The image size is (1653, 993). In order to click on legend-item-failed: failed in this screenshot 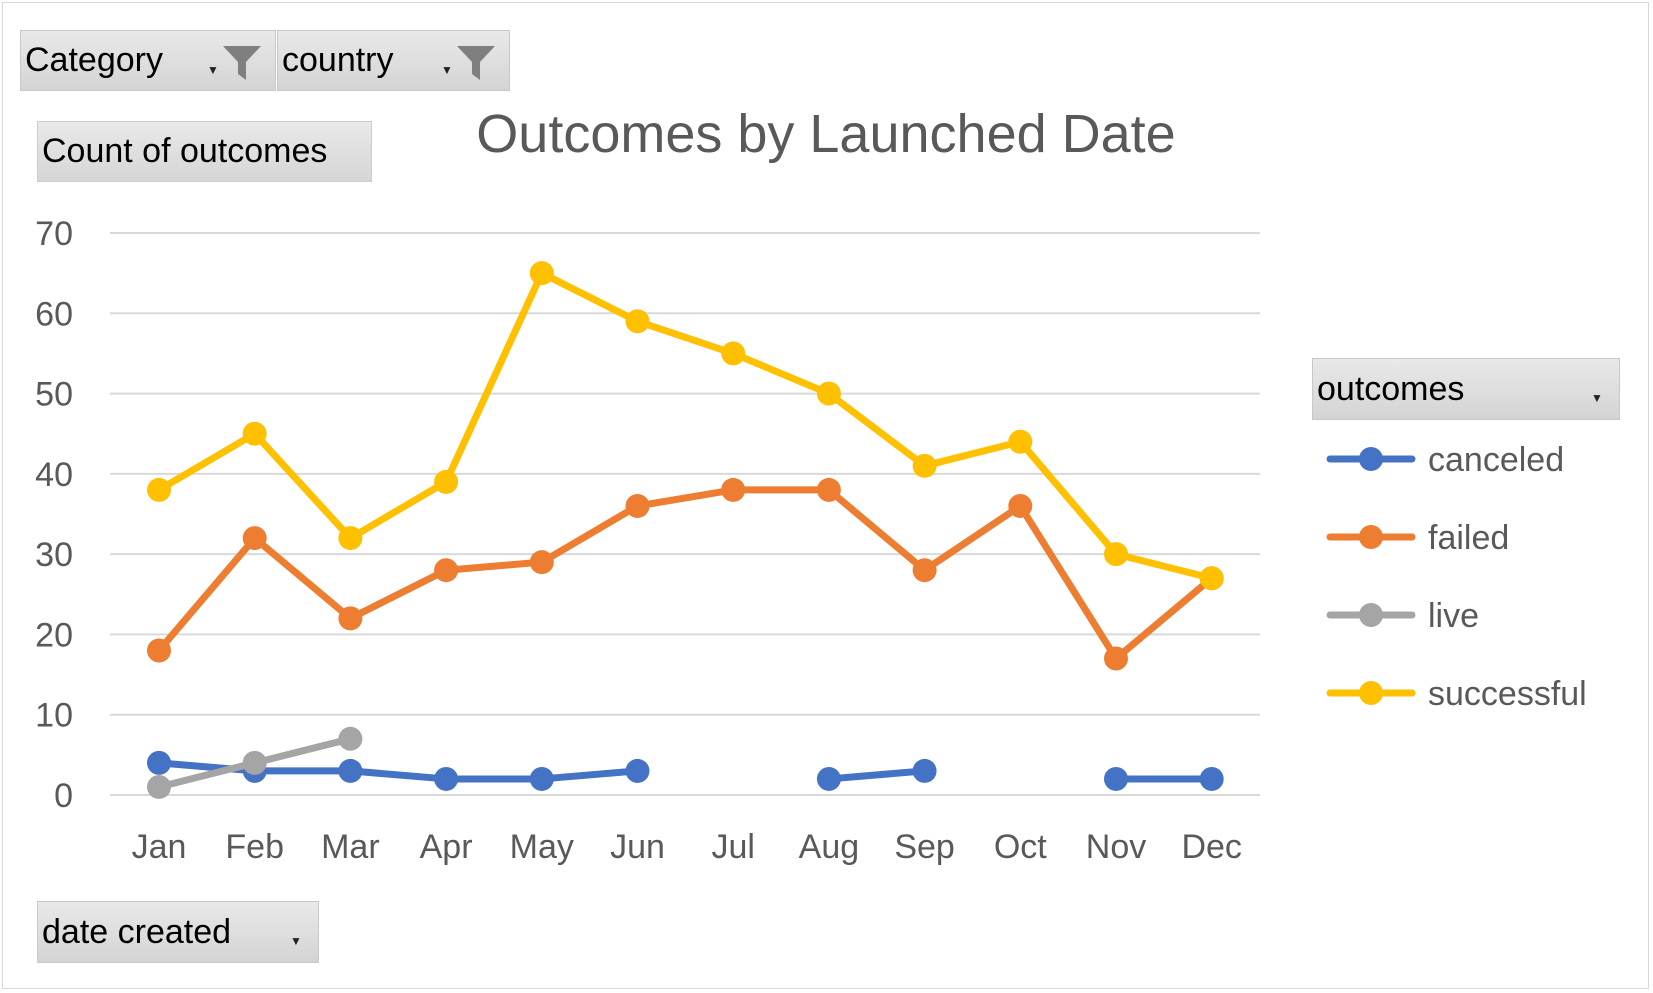, I will do `click(1417, 538)`.